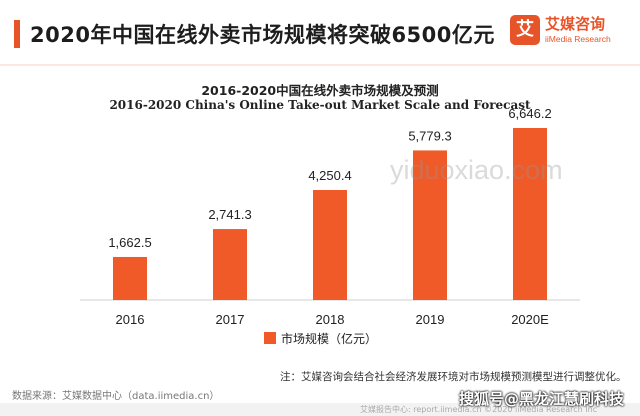  What do you see at coordinates (116, 396) in the screenshot?
I see `data-source: 数据来源：艾媒数据中心（data.iimedia.cn）` at bounding box center [116, 396].